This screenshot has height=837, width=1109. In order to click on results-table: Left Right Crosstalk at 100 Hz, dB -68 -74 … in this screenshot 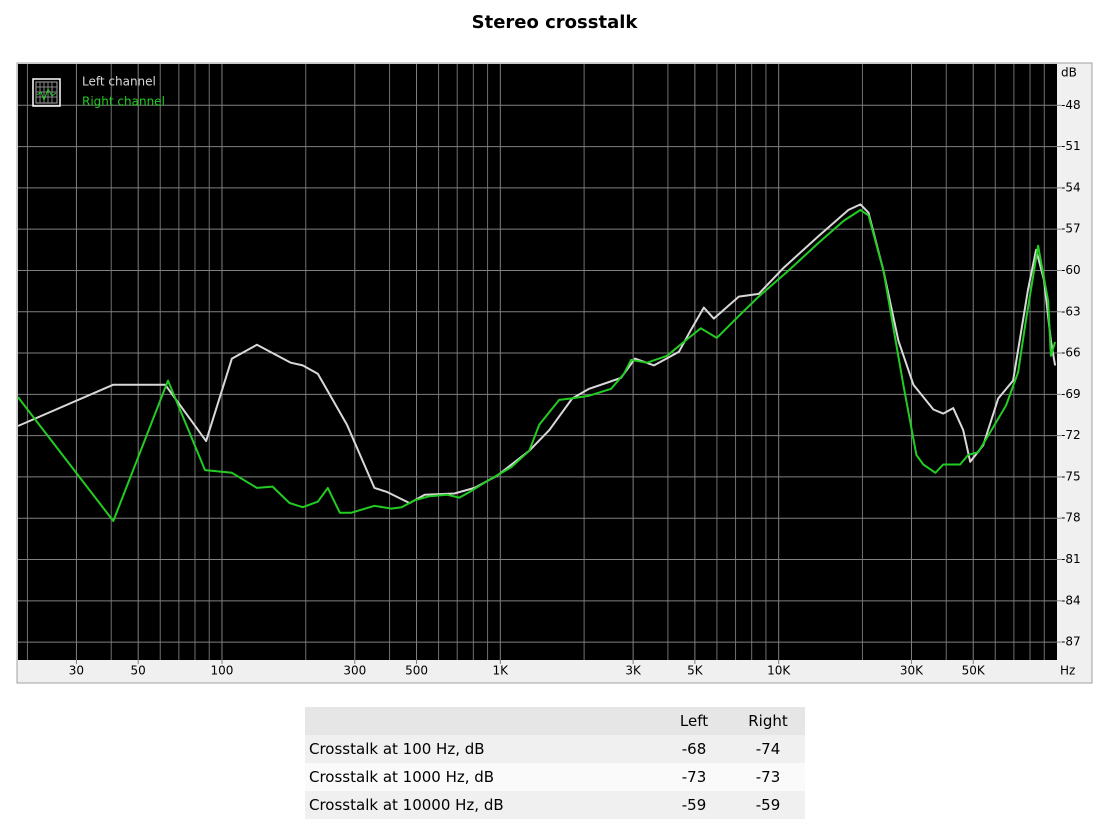, I will do `click(555, 763)`.